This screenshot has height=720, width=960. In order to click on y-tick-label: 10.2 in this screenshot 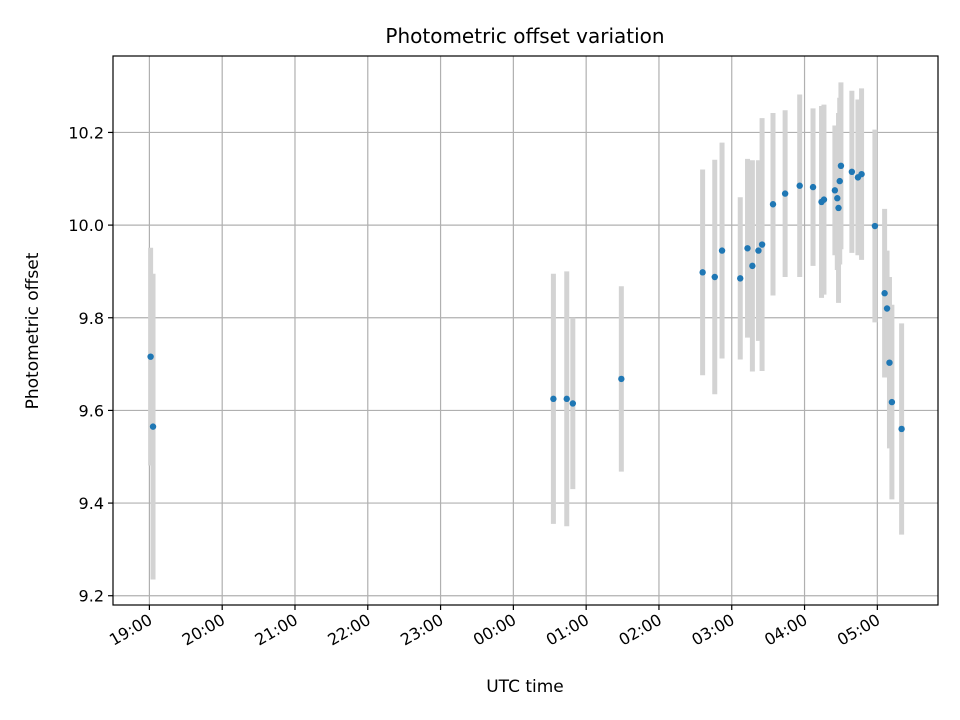, I will do `click(86, 132)`.